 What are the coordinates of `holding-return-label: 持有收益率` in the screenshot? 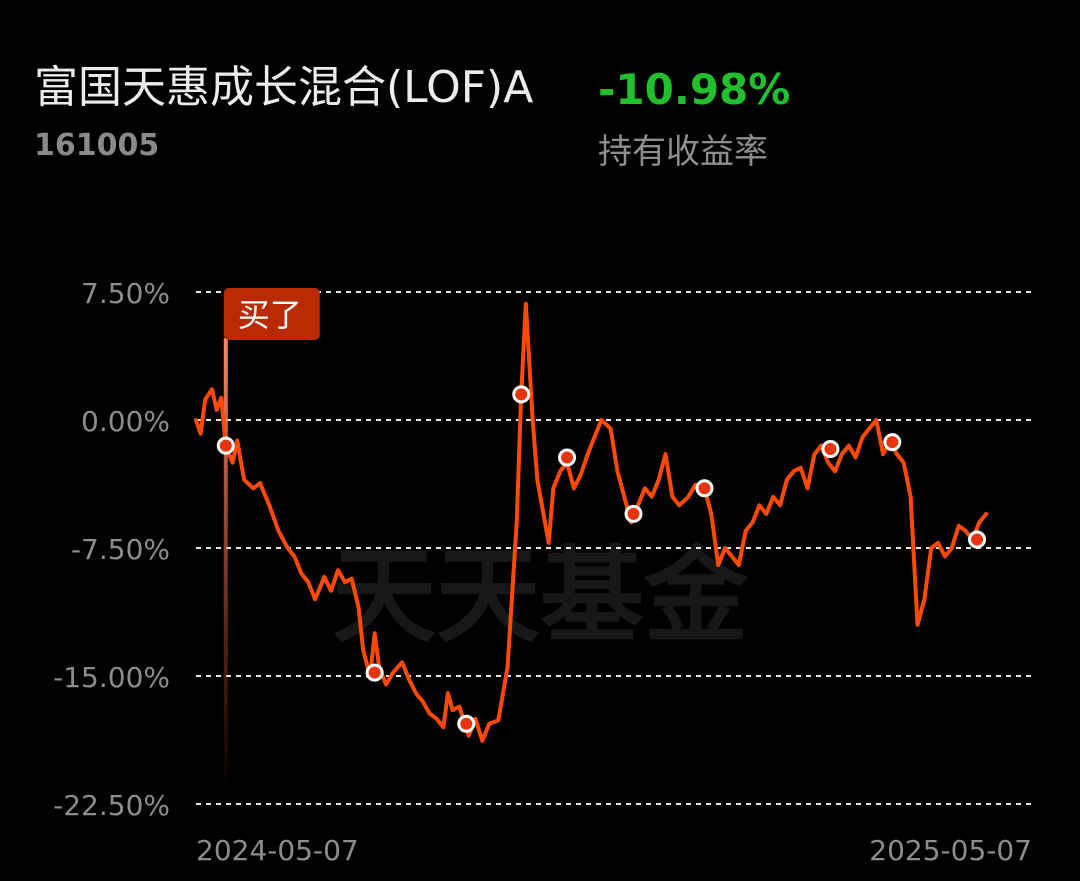 It's located at (683, 152).